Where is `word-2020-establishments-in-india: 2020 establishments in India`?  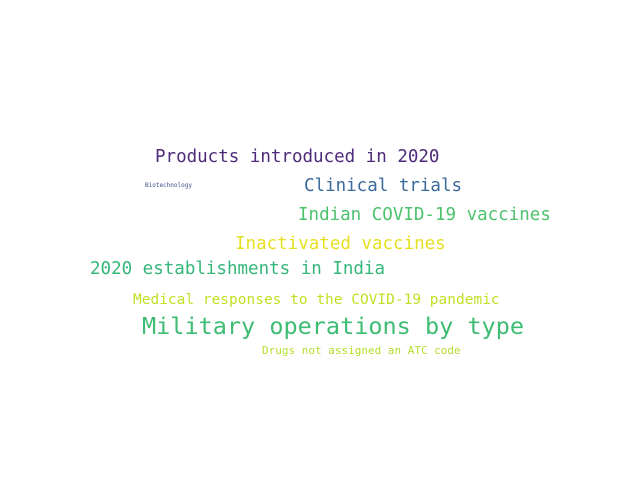
word-2020-establishments-in-india: 2020 establishments in India is located at coordinates (238, 269).